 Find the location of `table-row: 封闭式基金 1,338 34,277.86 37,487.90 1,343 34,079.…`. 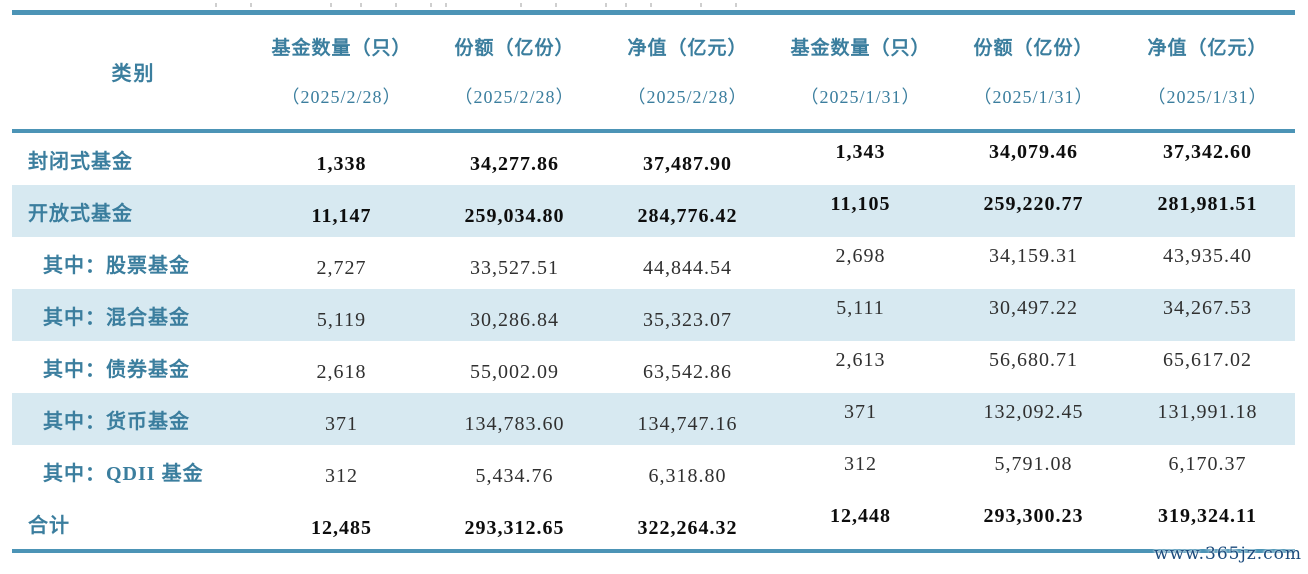

table-row: 封闭式基金 1,338 34,277.86 37,487.90 1,343 34,079.… is located at coordinates (653, 158).